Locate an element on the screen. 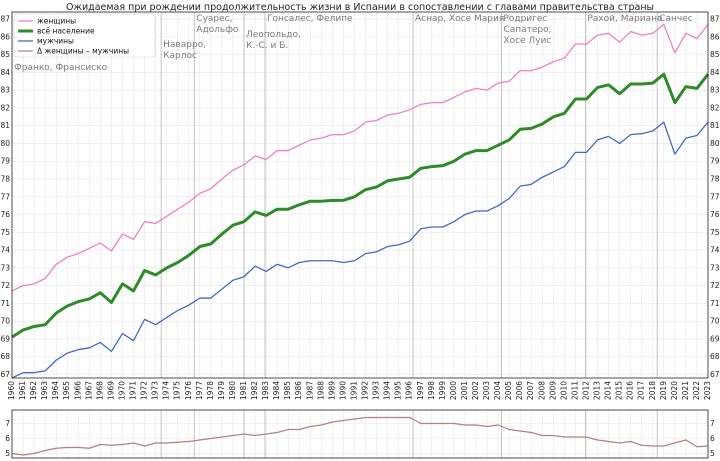  leader-label: Леопольдо, К.-С. и Б. is located at coordinates (273, 40).